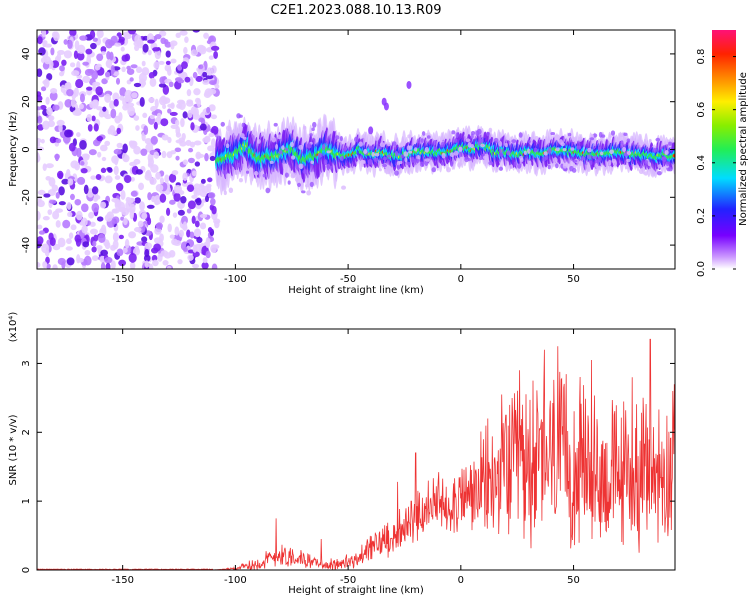  Describe the element at coordinates (235, 580) in the screenshot. I see `snr-xtick-label: -100` at that location.